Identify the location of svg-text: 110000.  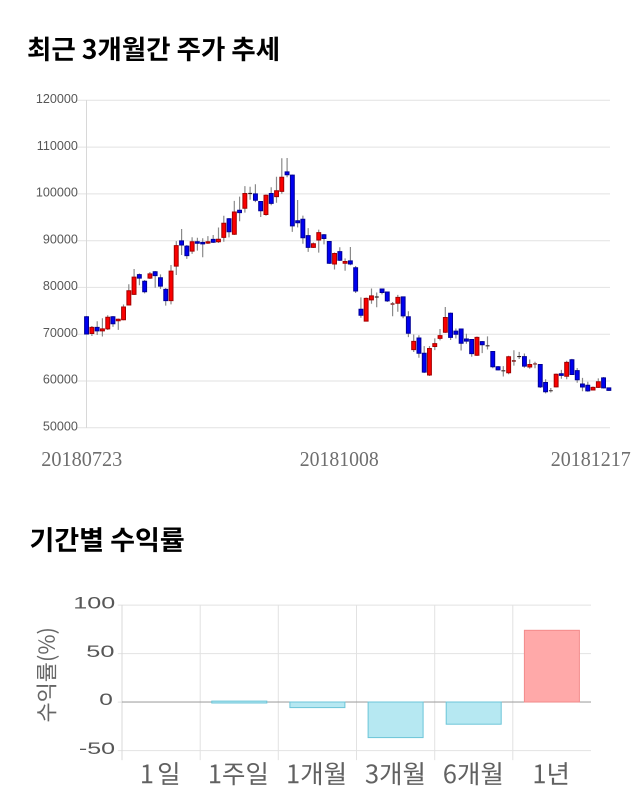
(57, 146).